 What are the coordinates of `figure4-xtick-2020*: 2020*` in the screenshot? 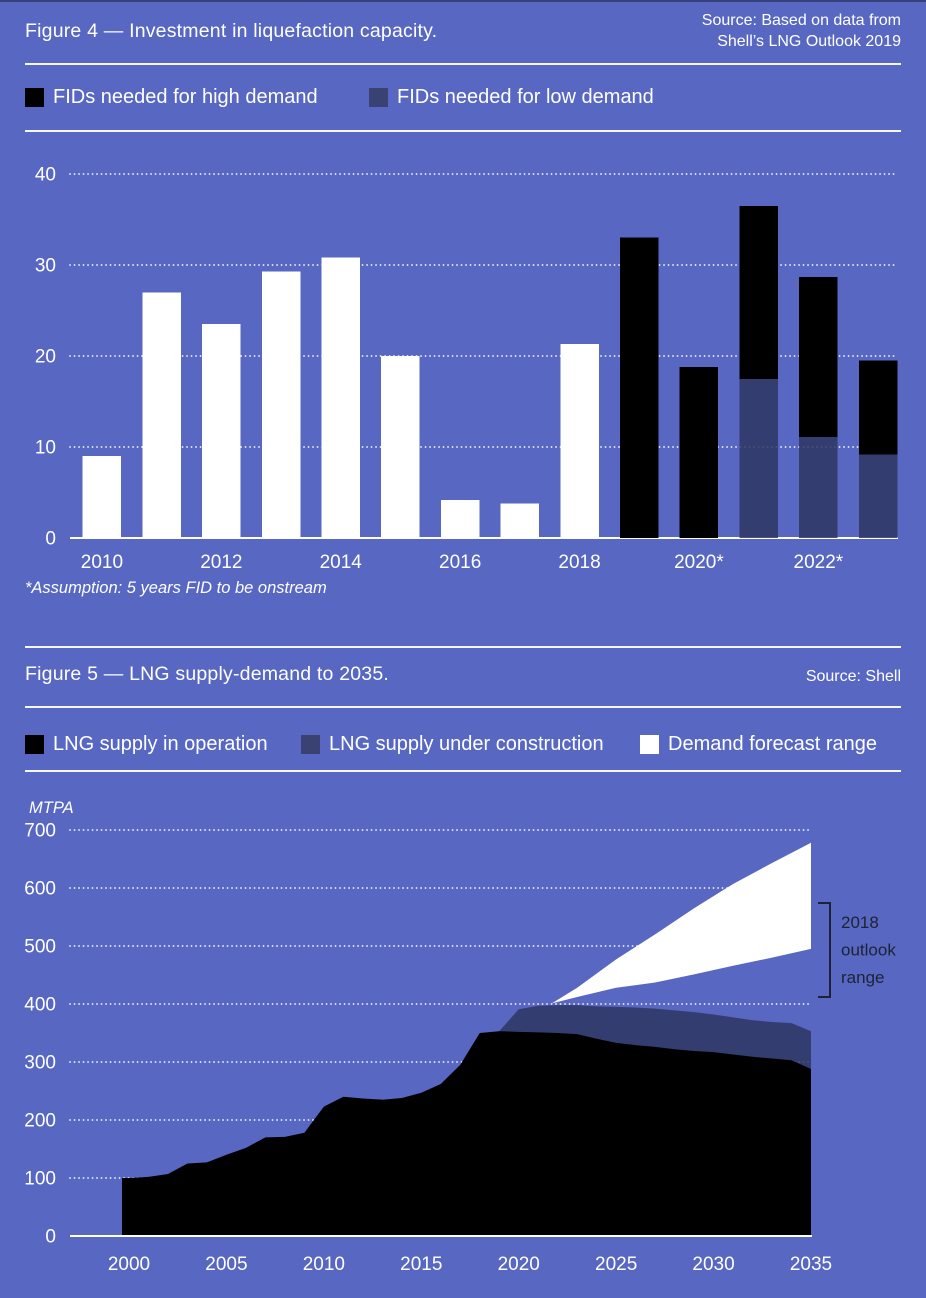 It's located at (699, 562).